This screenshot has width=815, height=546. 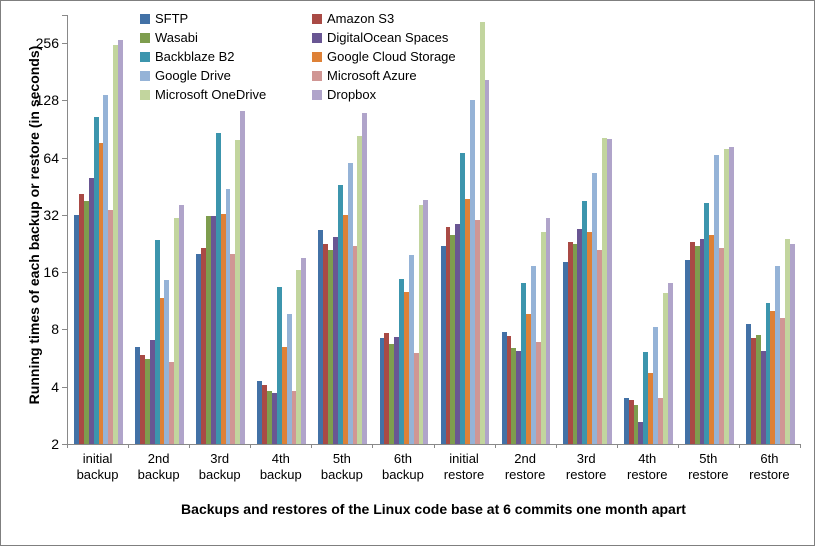 I want to click on bar-dropbox-5th-backup, so click(x=365, y=278).